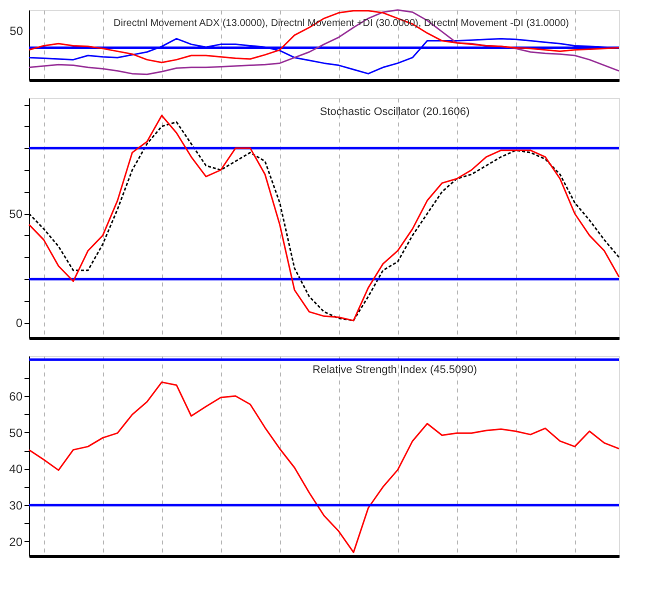 This screenshot has height=607, width=658. What do you see at coordinates (19, 323) in the screenshot?
I see `y-tick-label: 0` at bounding box center [19, 323].